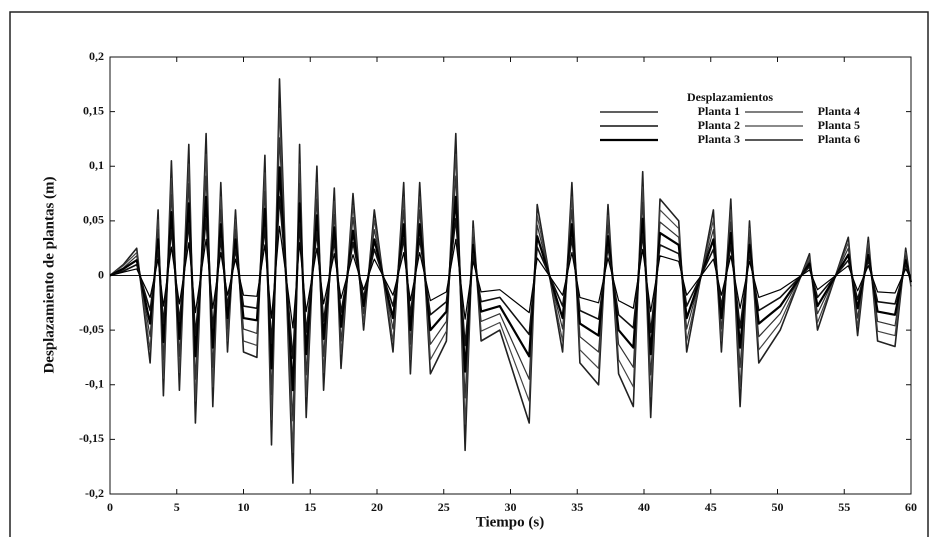 This screenshot has width=938, height=537. What do you see at coordinates (511, 507) in the screenshot?
I see `x-tick-label: 30` at bounding box center [511, 507].